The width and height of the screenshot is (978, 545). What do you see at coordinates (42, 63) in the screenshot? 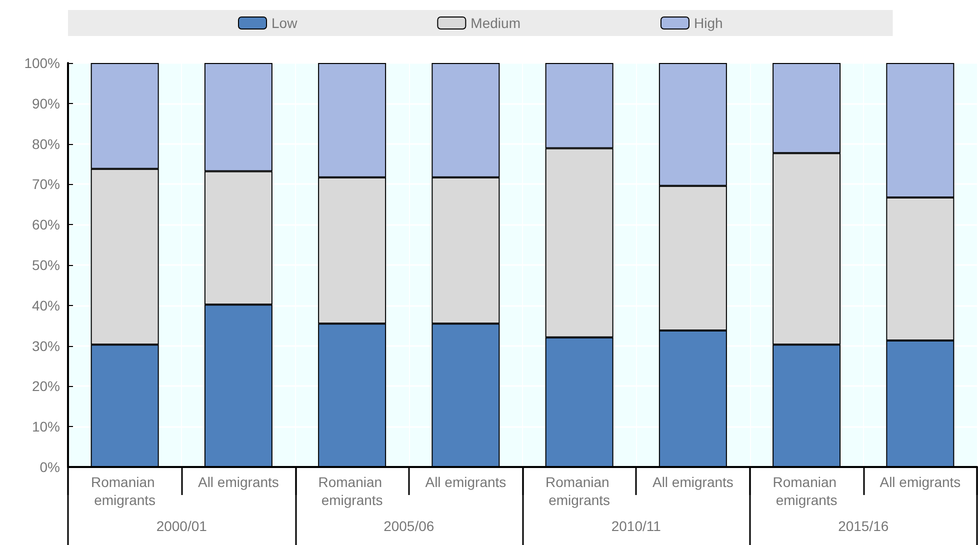
I see `y-tick-label: 100%` at bounding box center [42, 63].